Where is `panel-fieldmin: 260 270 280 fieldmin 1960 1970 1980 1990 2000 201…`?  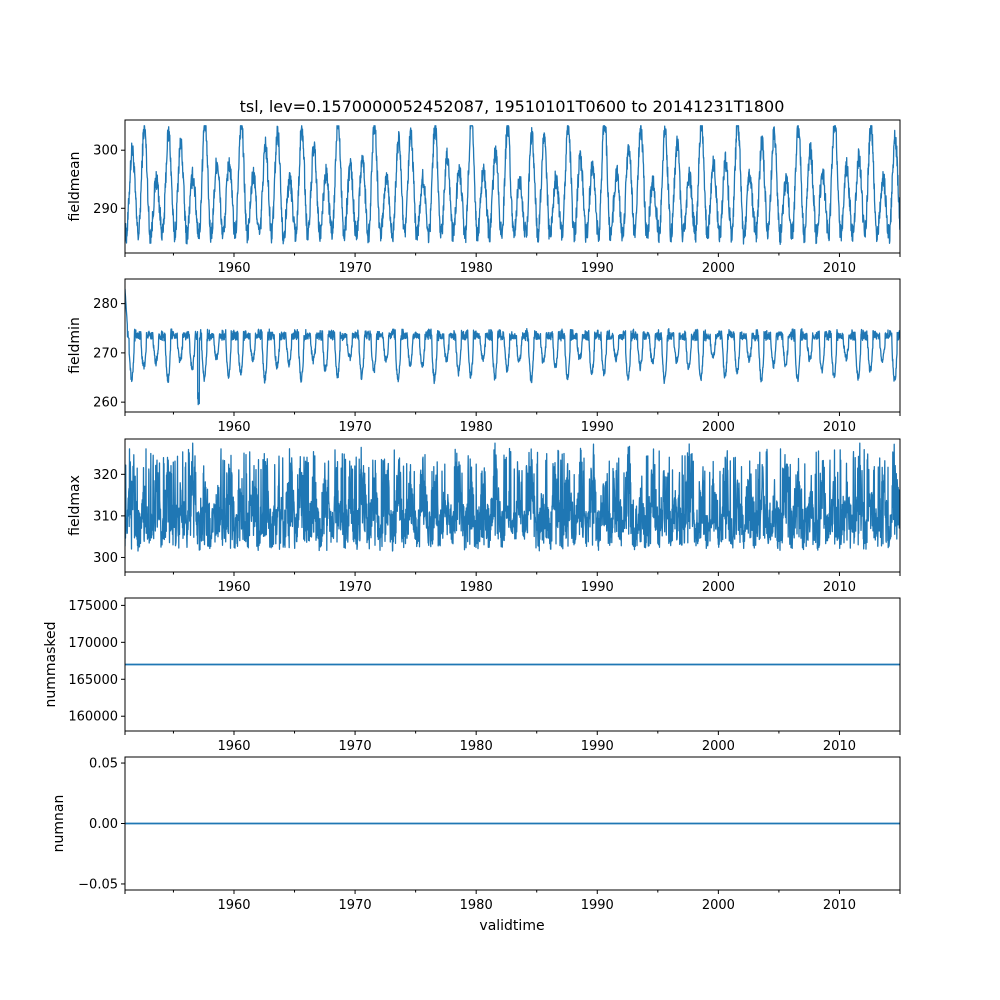
panel-fieldmin: 260 270 280 fieldmin 1960 1970 1980 1990 2000 201… is located at coordinates (484, 356).